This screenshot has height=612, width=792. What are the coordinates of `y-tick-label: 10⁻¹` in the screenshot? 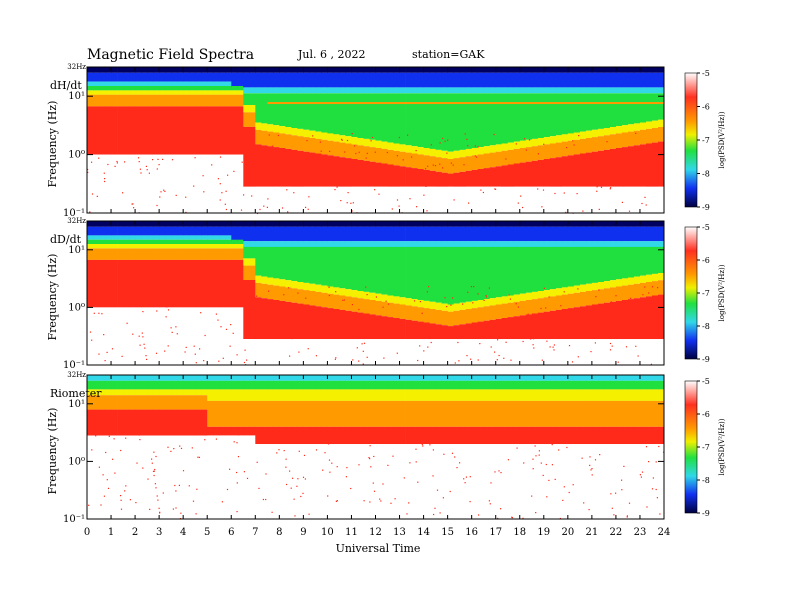 It's located at (74, 519).